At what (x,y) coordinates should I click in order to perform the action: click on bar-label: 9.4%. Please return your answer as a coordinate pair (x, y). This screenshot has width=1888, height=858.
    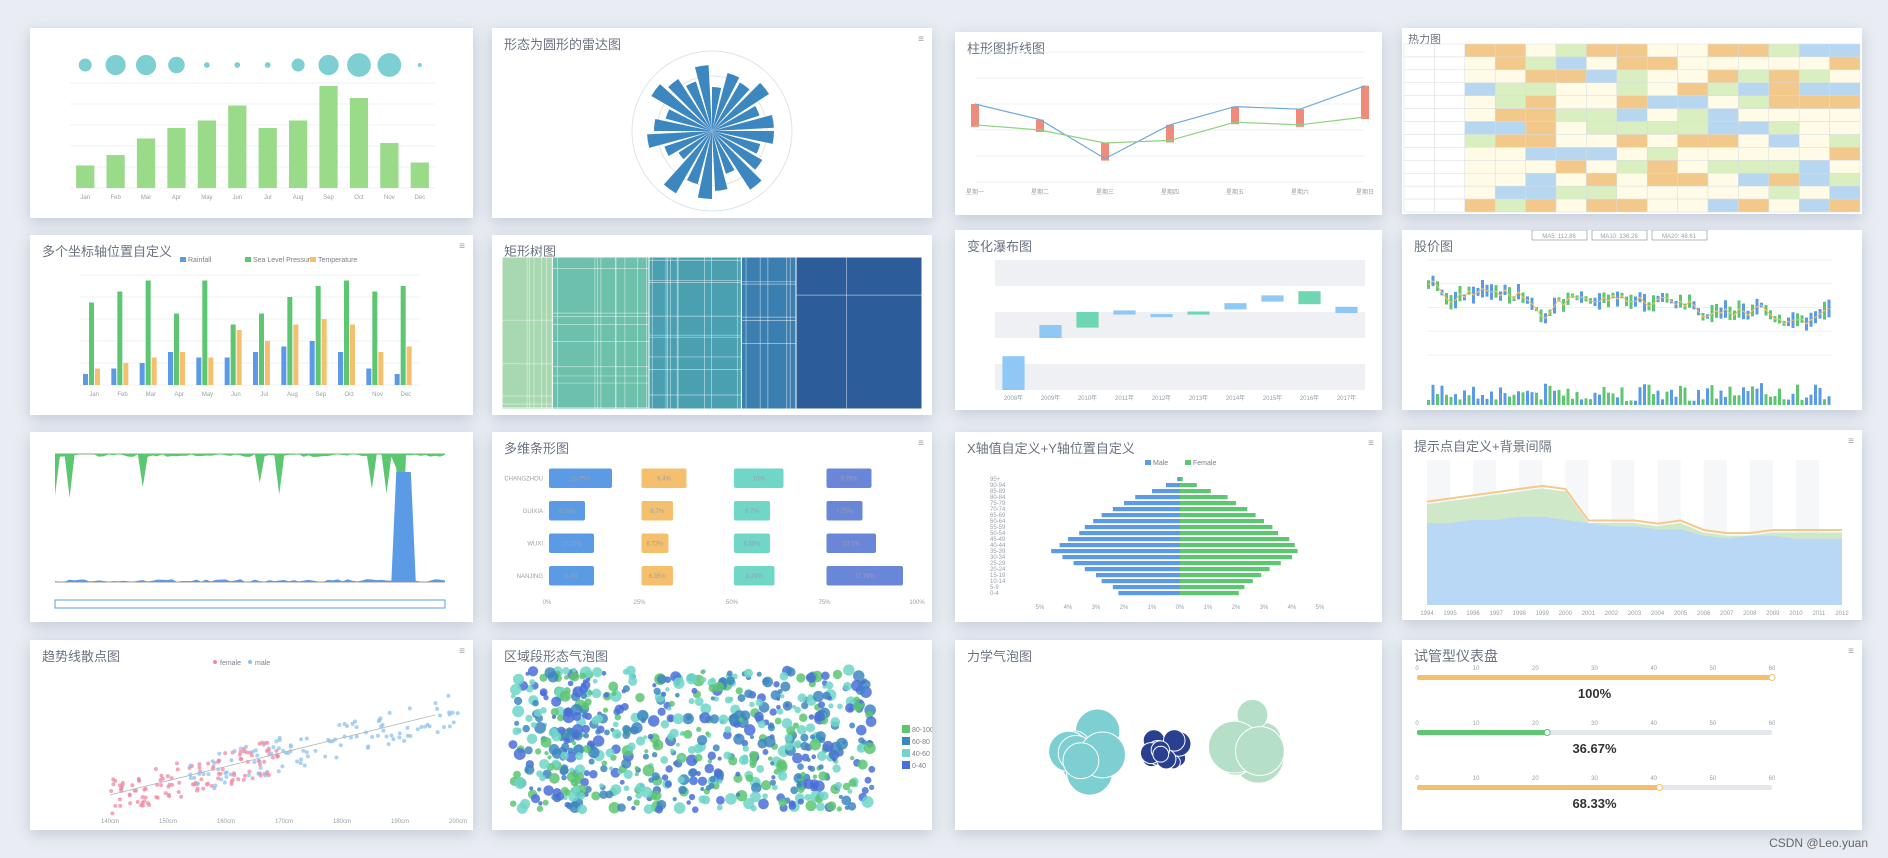
    Looking at the image, I should click on (572, 577).